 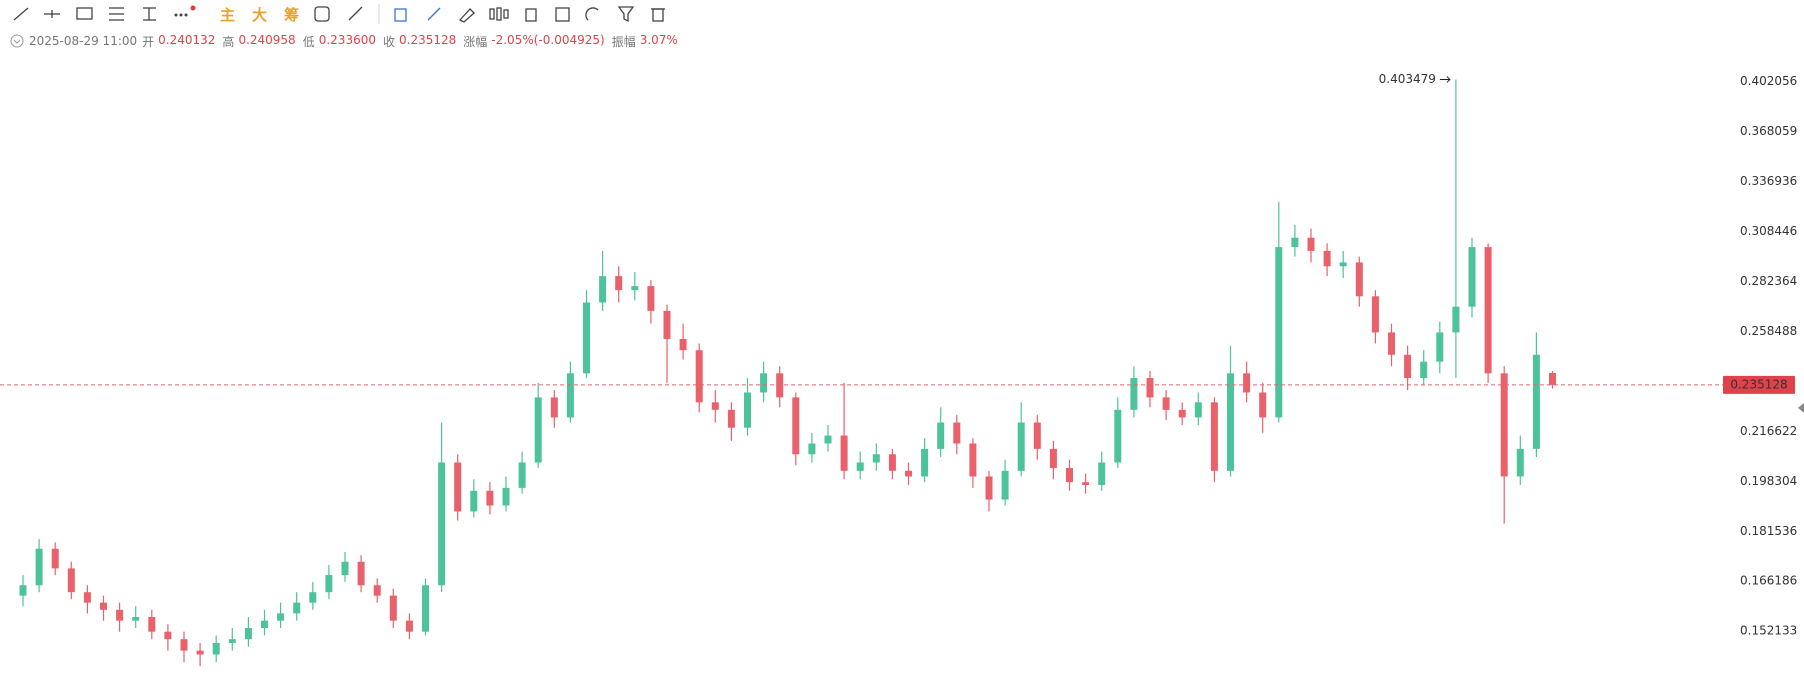 I want to click on channel-tool, so click(x=116, y=14).